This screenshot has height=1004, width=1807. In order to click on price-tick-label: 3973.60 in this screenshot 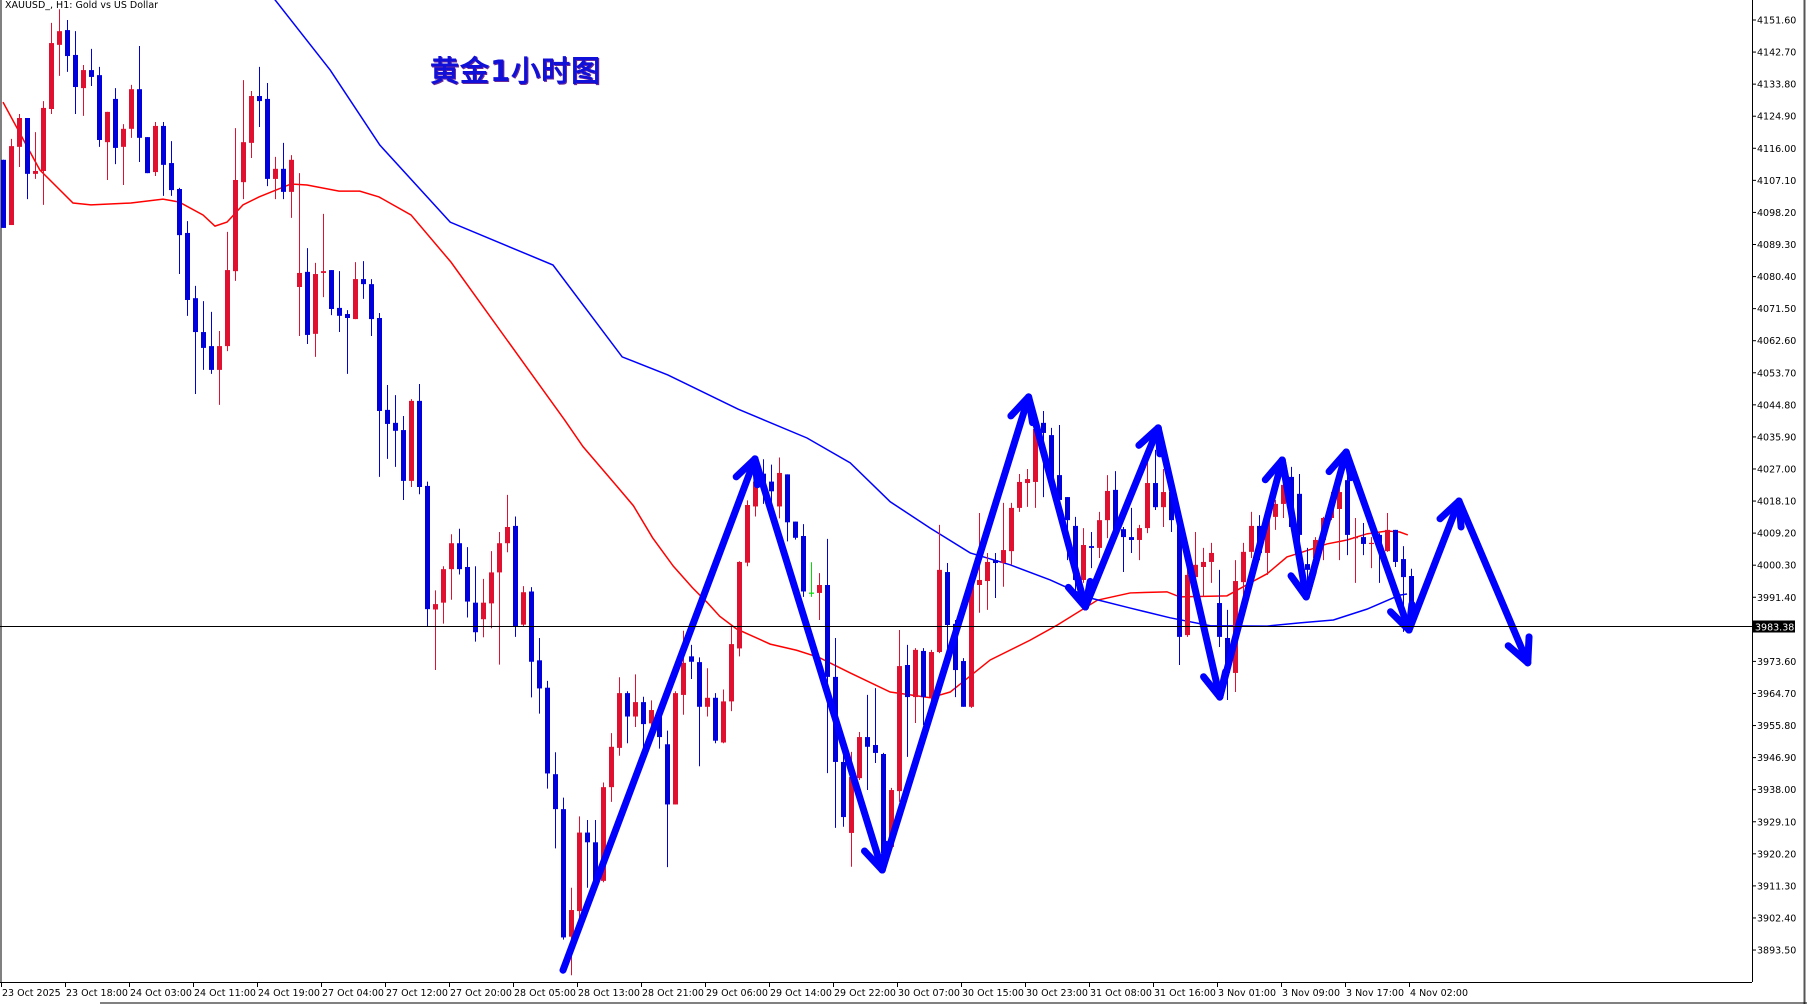, I will do `click(1776, 662)`.